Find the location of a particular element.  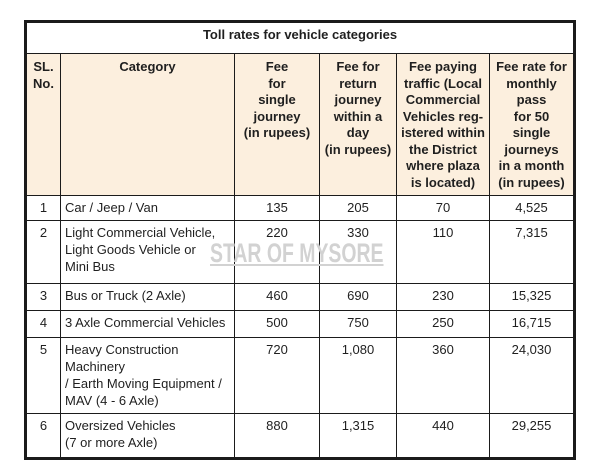

cell-fee-local: 440 is located at coordinates (443, 436).